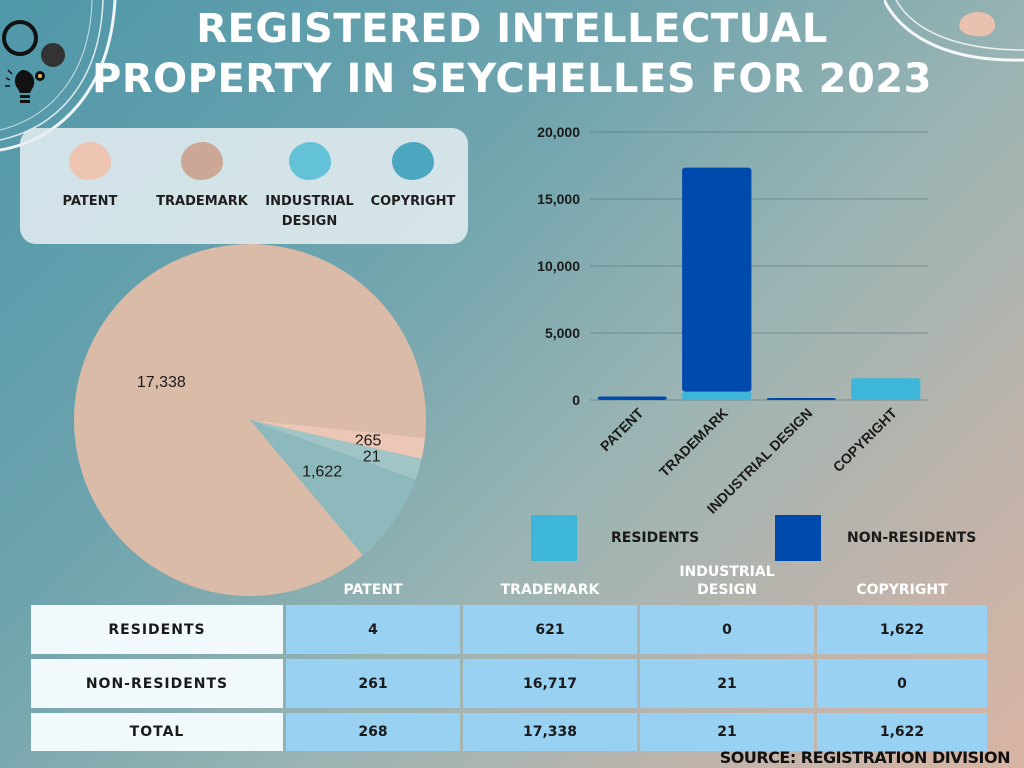  I want to click on bar-trademark-non-residents, so click(717, 279).